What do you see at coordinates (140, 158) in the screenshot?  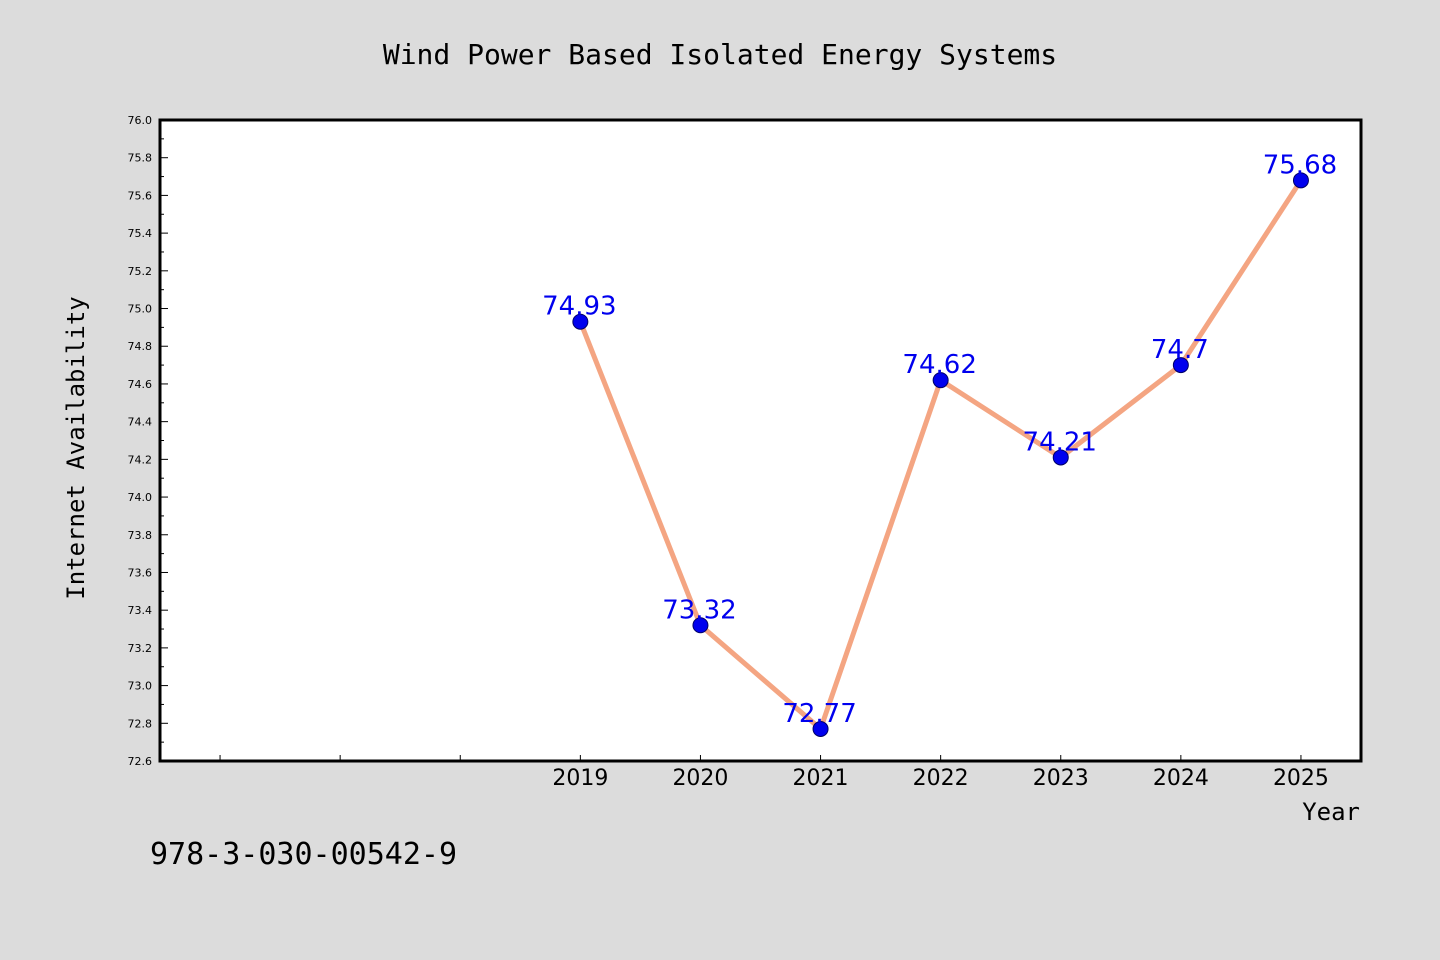 I see `y-tick-label: 75.8` at bounding box center [140, 158].